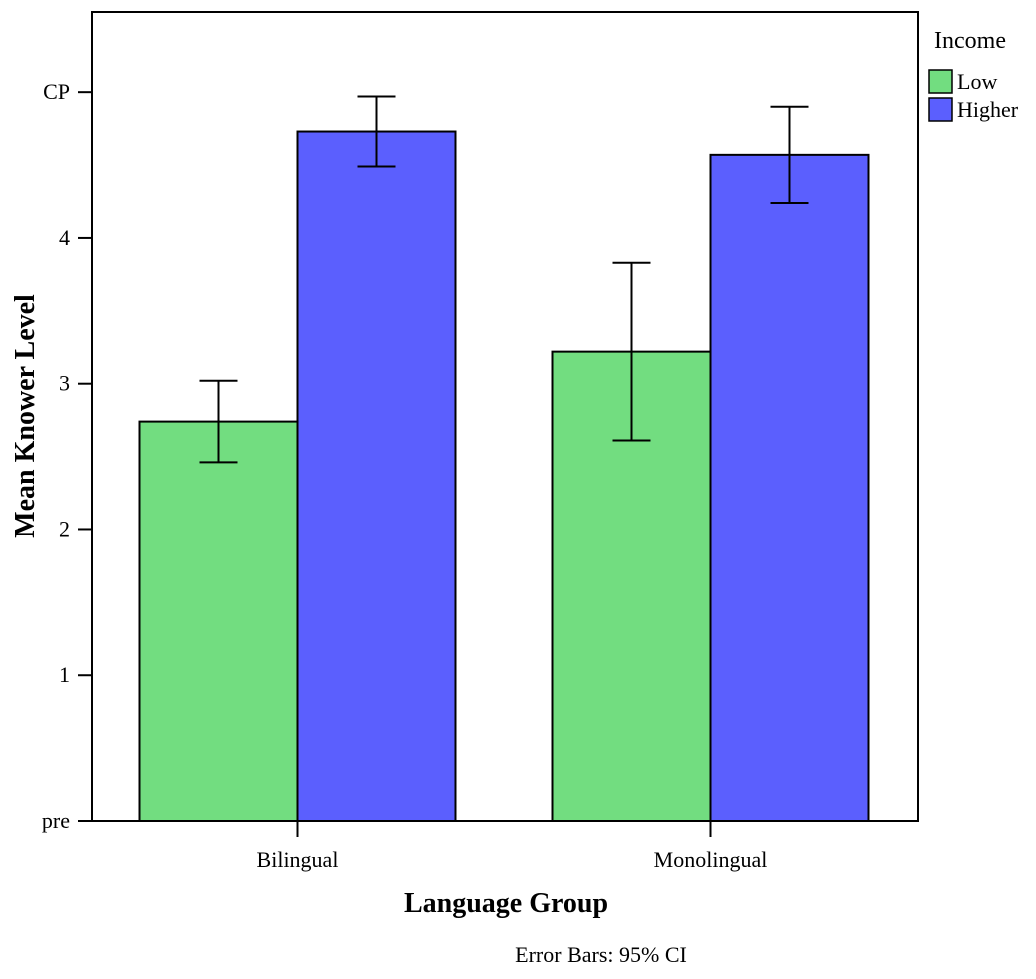 The width and height of the screenshot is (1036, 979). Describe the element at coordinates (940, 81) in the screenshot. I see `legend-swatch-low` at that location.